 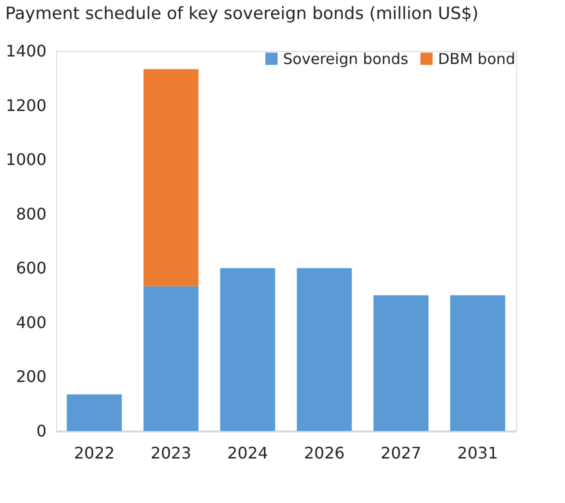 I want to click on y-tick-label: 1200, so click(x=26, y=105).